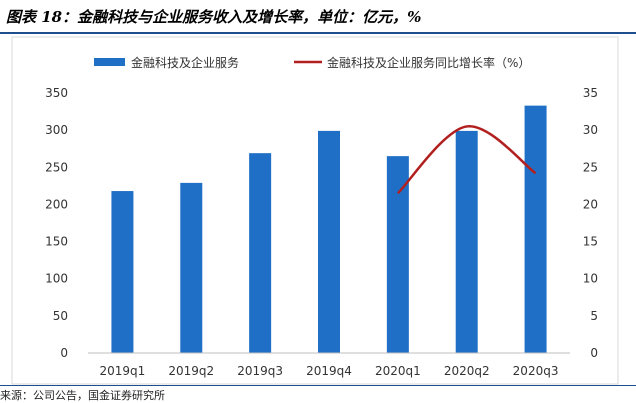 The width and height of the screenshot is (636, 403). Describe the element at coordinates (594, 353) in the screenshot. I see `y-right-tick-label: 0` at that location.